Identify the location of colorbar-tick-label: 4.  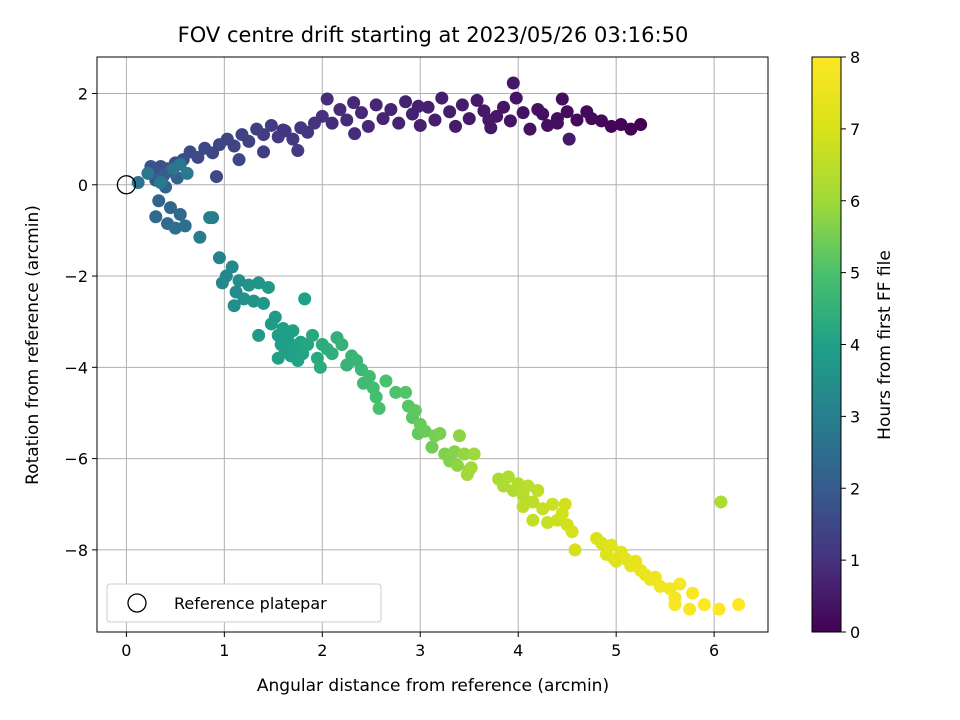
(855, 345).